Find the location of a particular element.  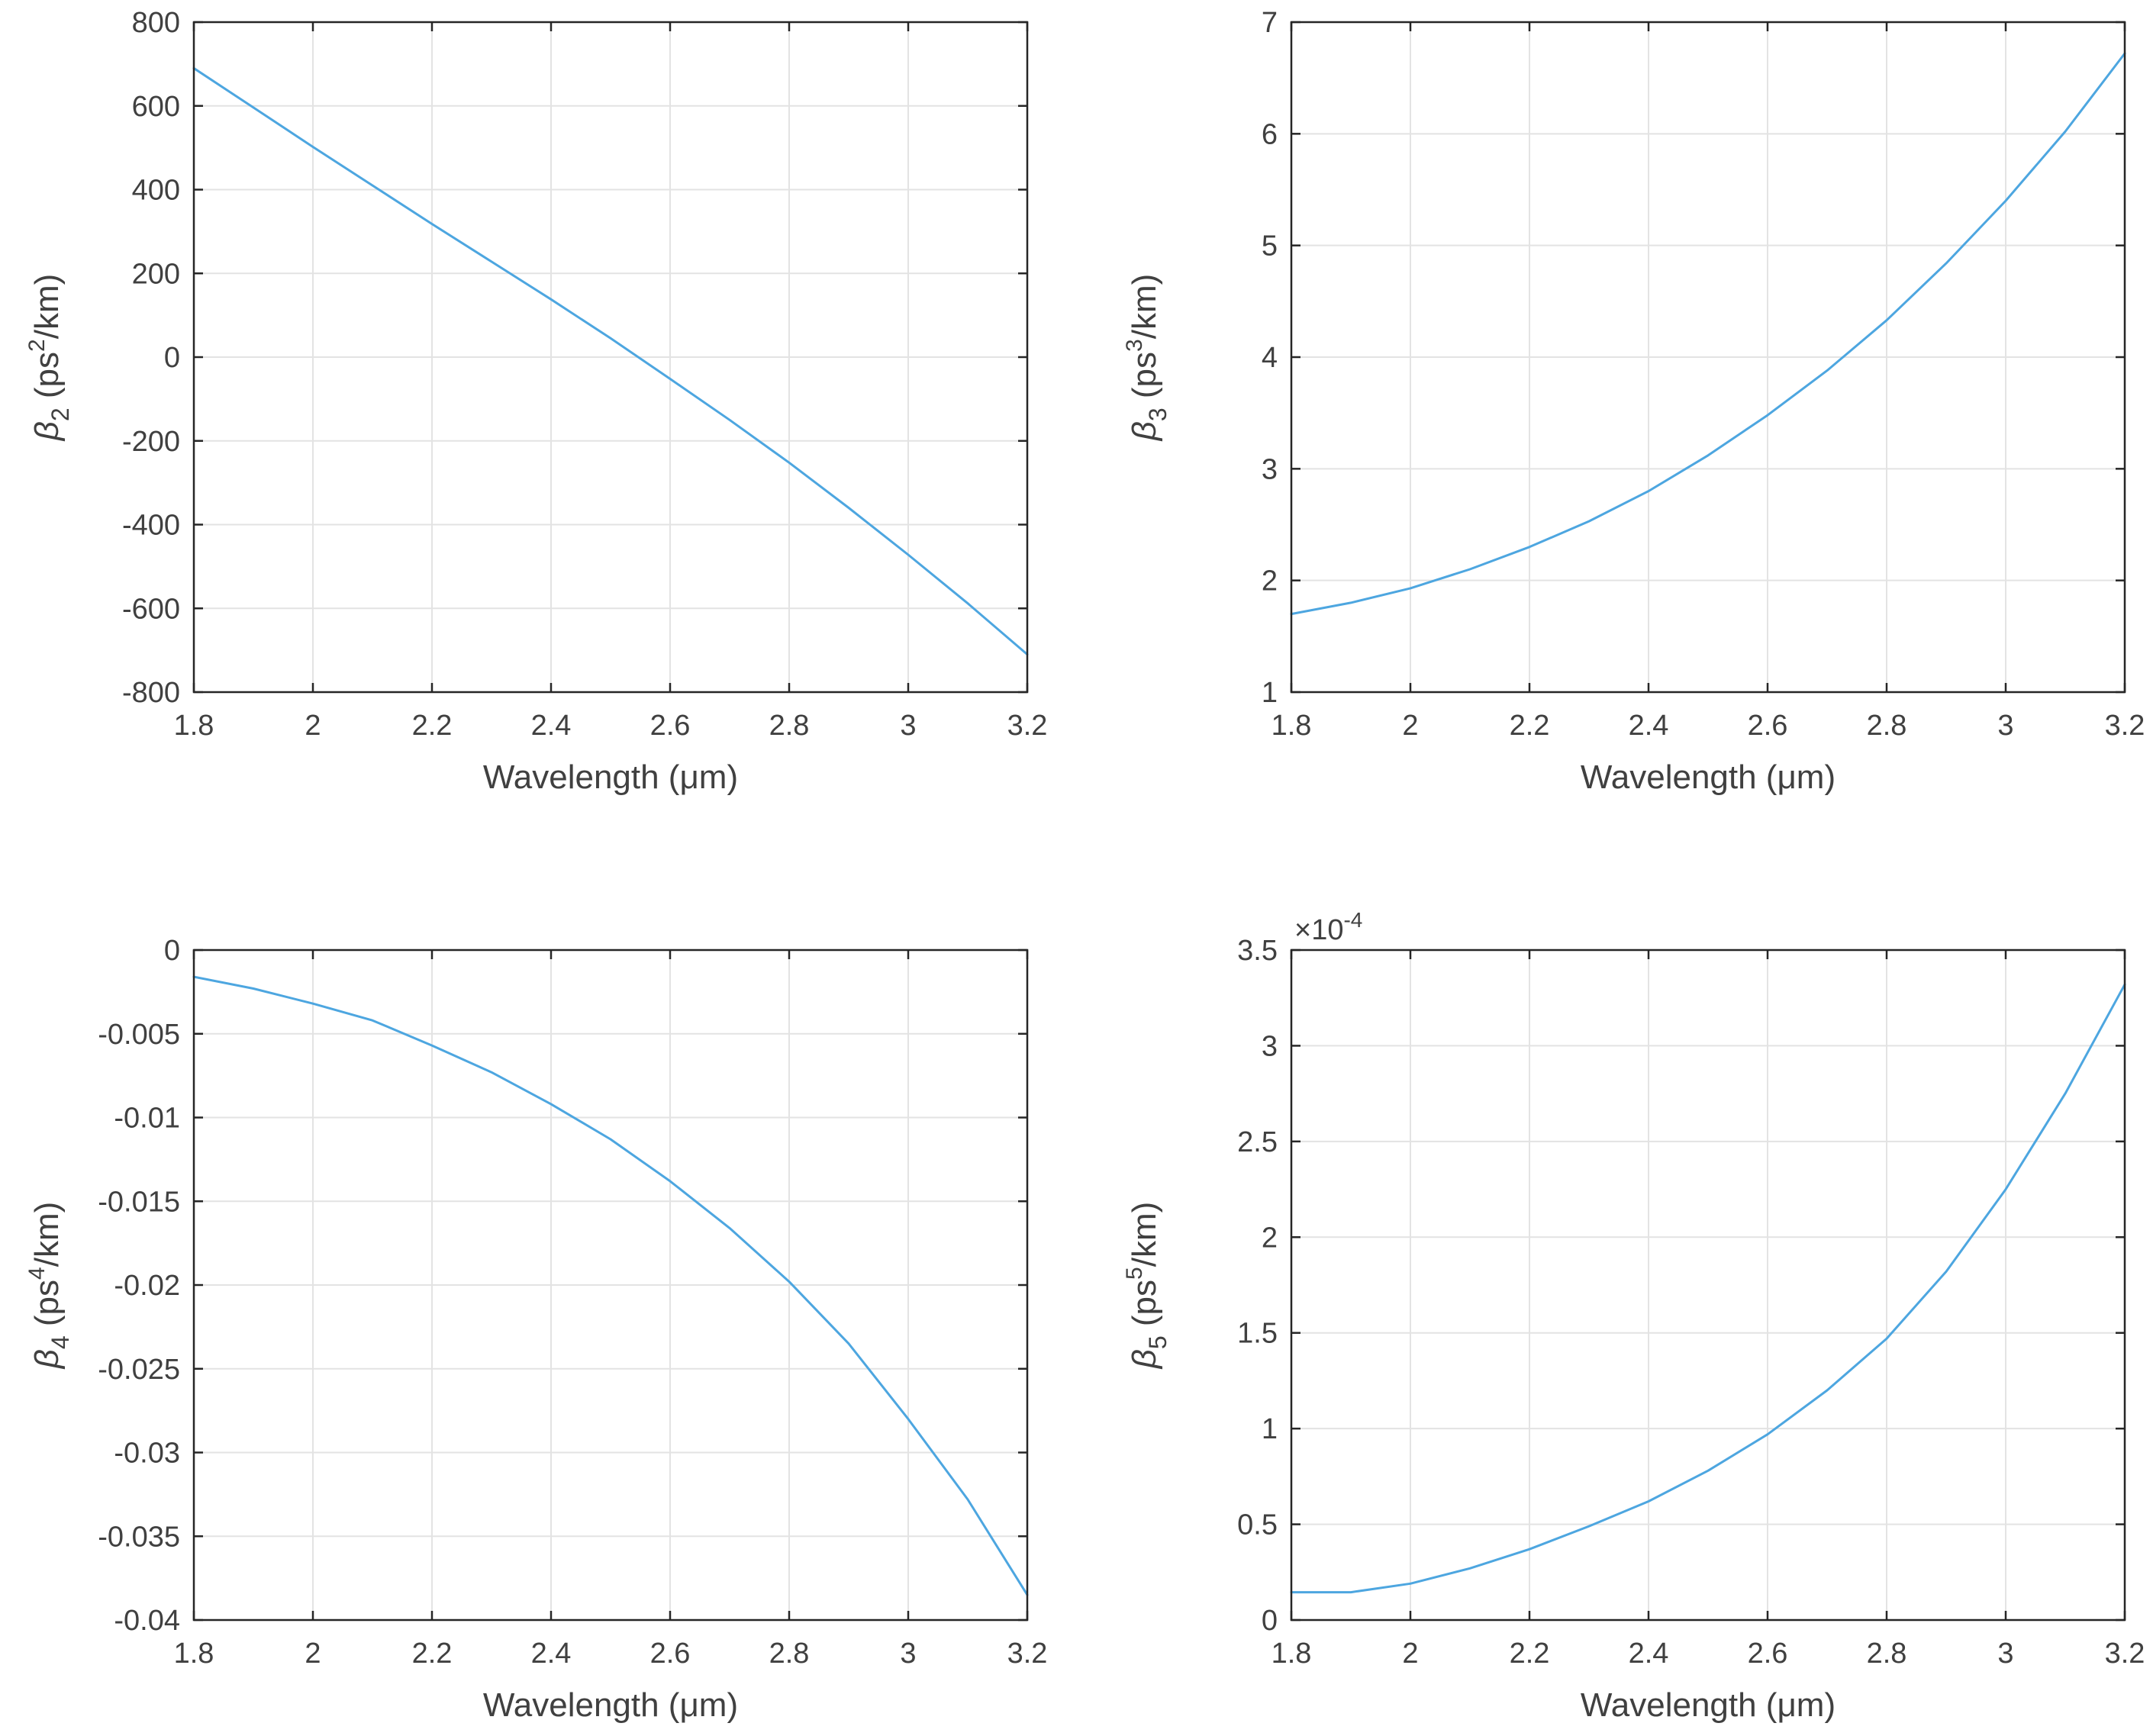

chart-1-ylabel: β3 (ps3/km) is located at coordinates (1147, 358).